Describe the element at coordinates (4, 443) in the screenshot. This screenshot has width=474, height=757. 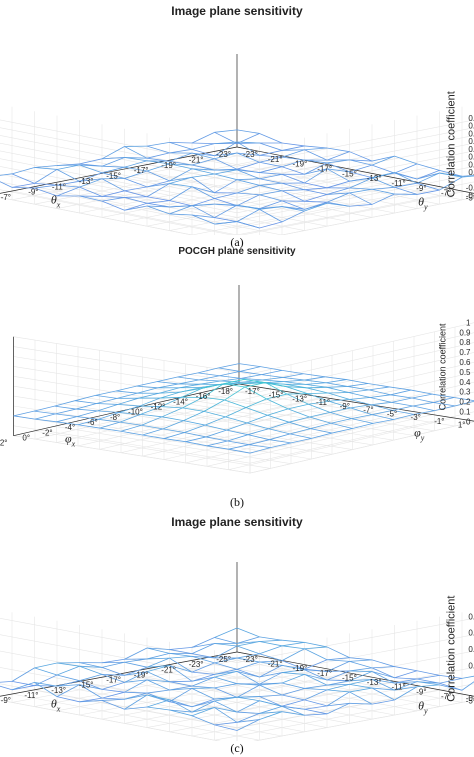
I see `x-tick-label: 2°` at that location.